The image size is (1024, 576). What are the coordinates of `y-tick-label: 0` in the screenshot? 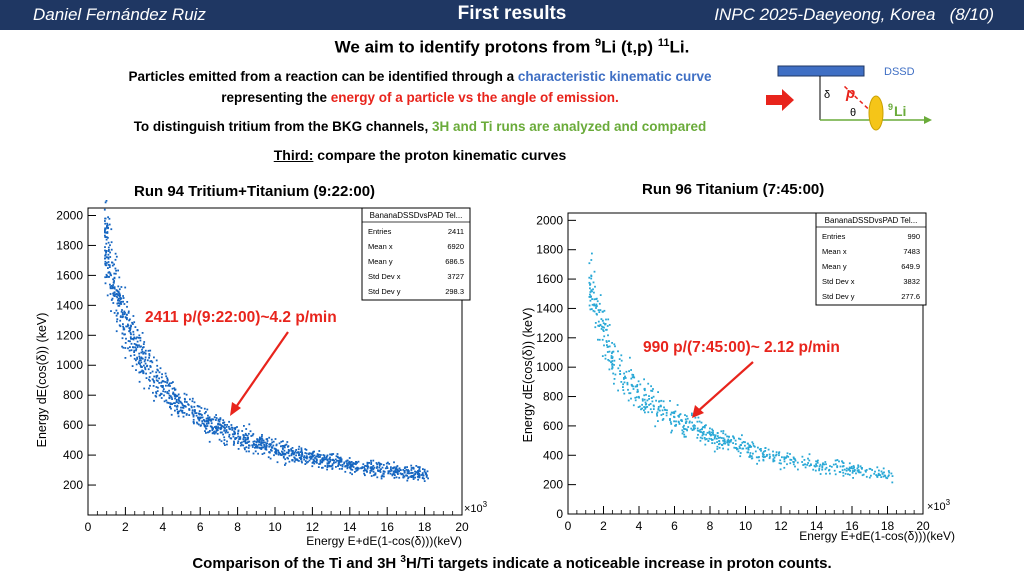 It's located at (559, 514).